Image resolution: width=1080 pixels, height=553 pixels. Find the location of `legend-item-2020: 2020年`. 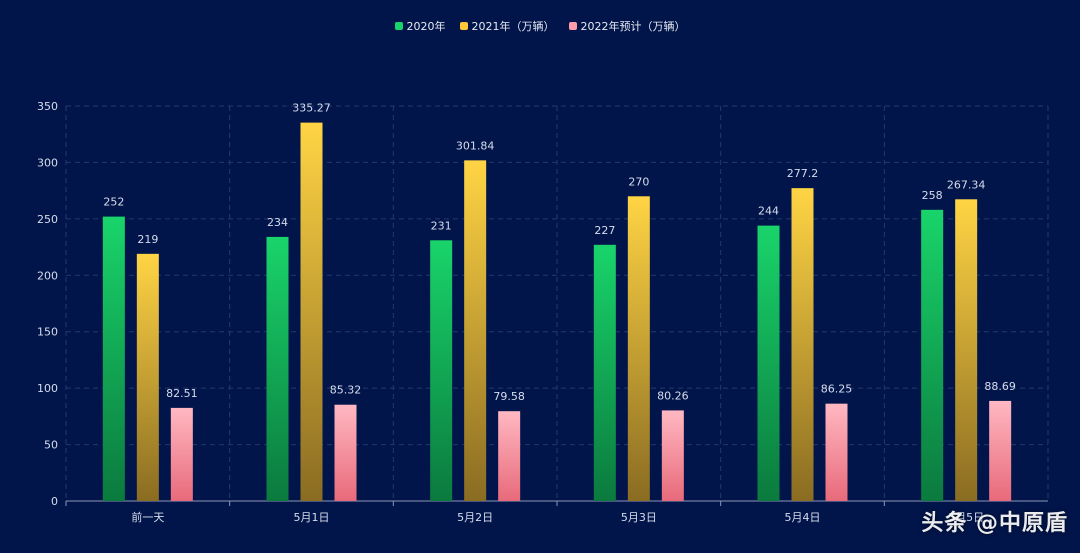

legend-item-2020: 2020年 is located at coordinates (420, 26).